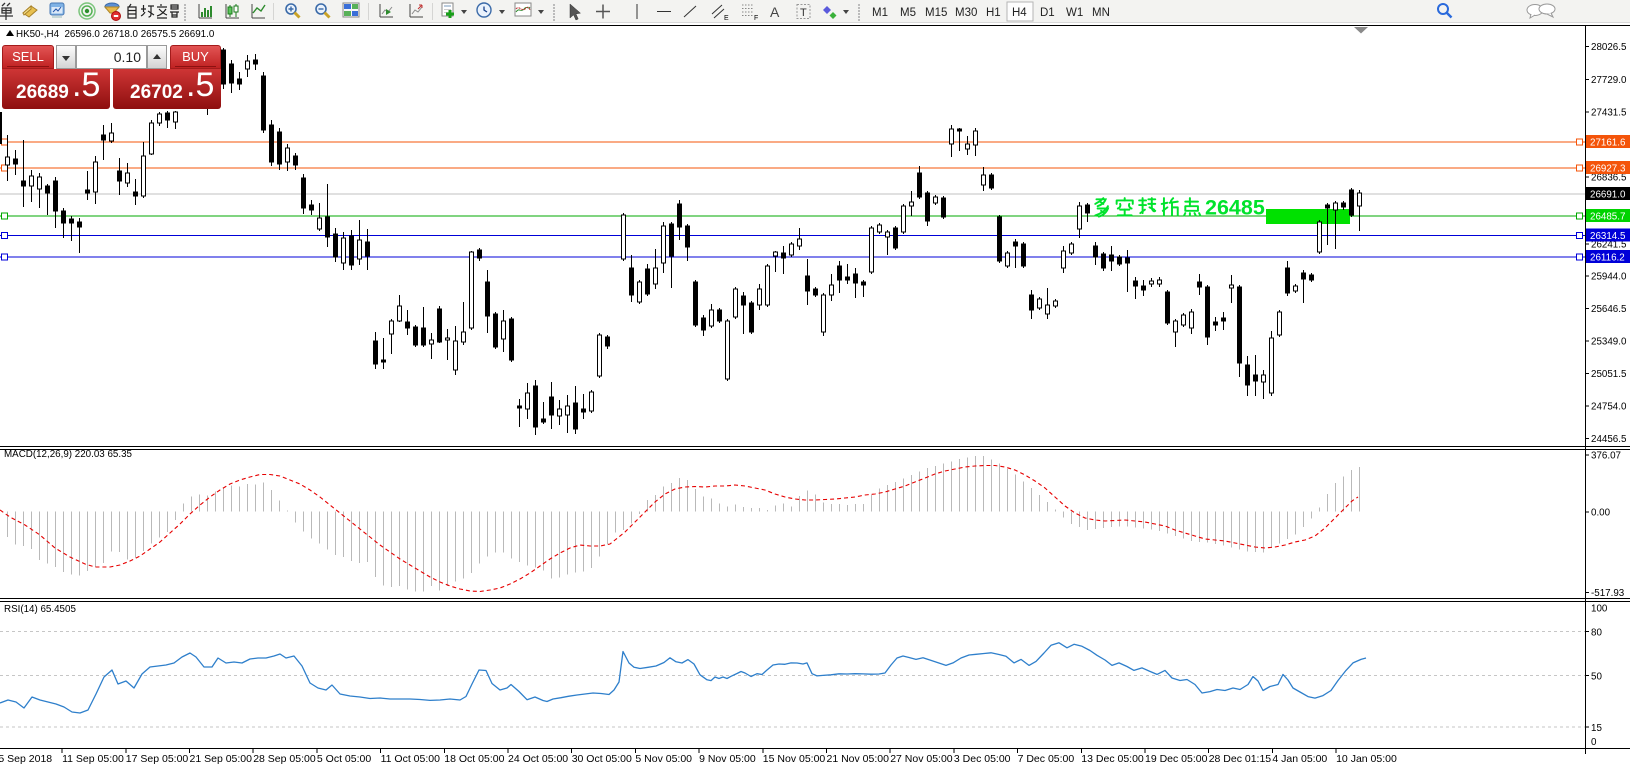 This screenshot has height=766, width=1630. Describe the element at coordinates (1176, 759) in the screenshot. I see `svg-text: 19 Dec 05:00` at that location.